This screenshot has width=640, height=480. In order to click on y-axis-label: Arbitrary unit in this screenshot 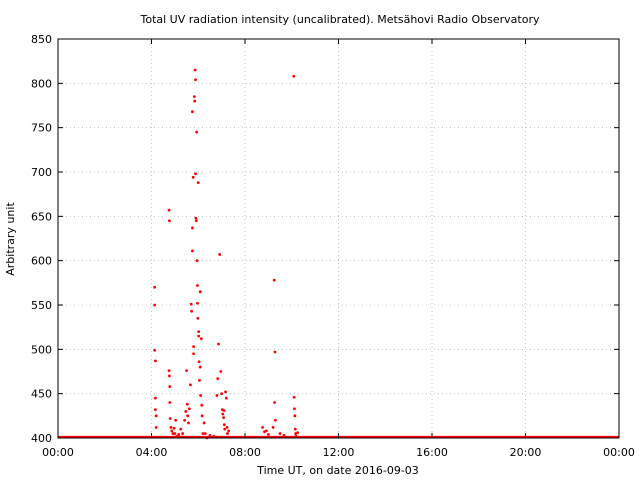, I will do `click(10, 239)`.